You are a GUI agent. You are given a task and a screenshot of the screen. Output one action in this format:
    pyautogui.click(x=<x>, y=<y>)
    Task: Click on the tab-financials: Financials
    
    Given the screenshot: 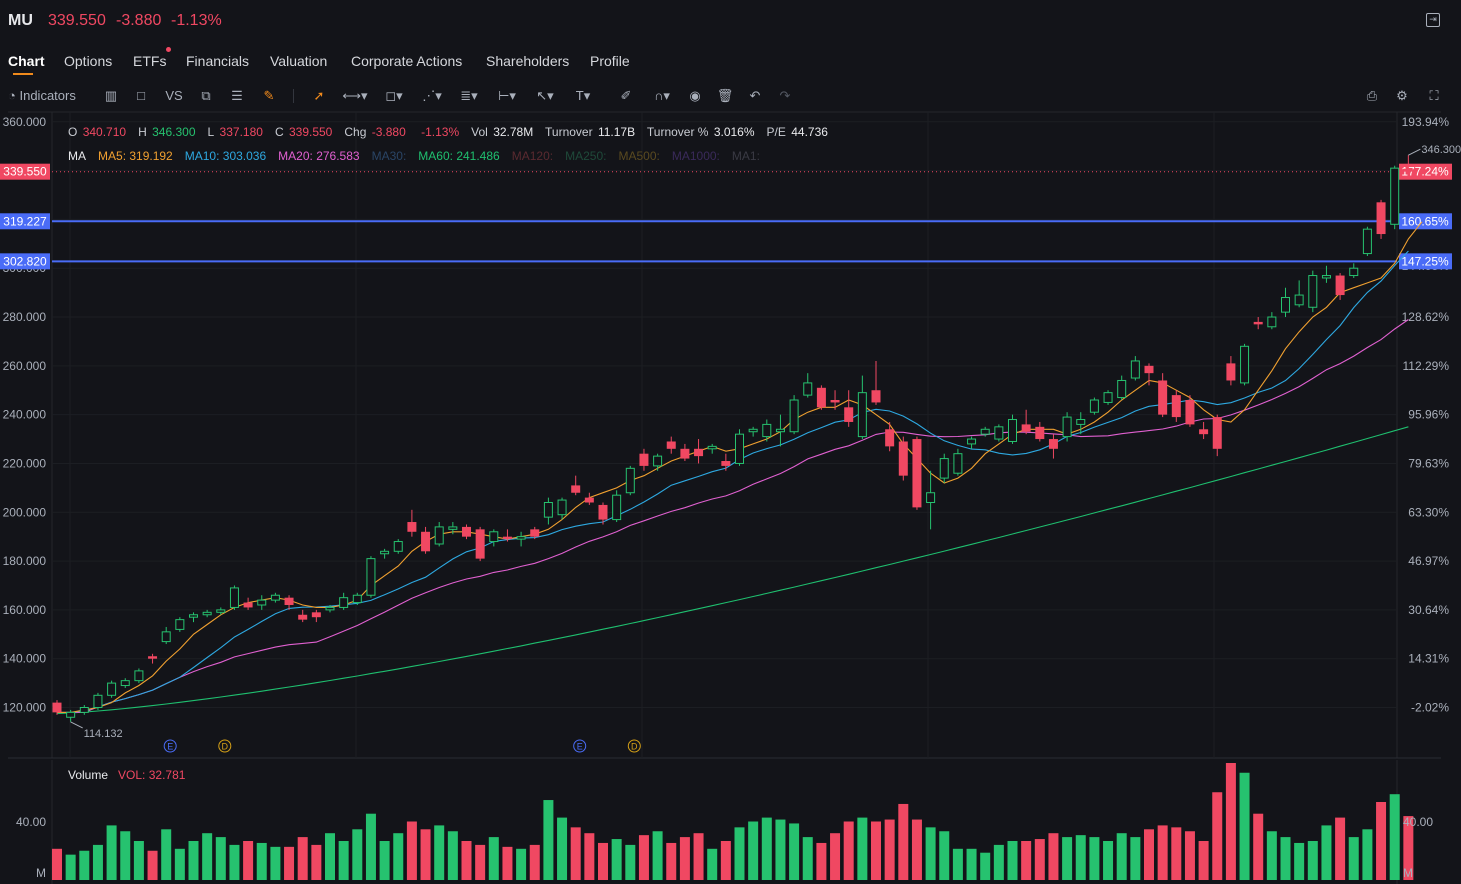 What is the action you would take?
    pyautogui.click(x=218, y=61)
    